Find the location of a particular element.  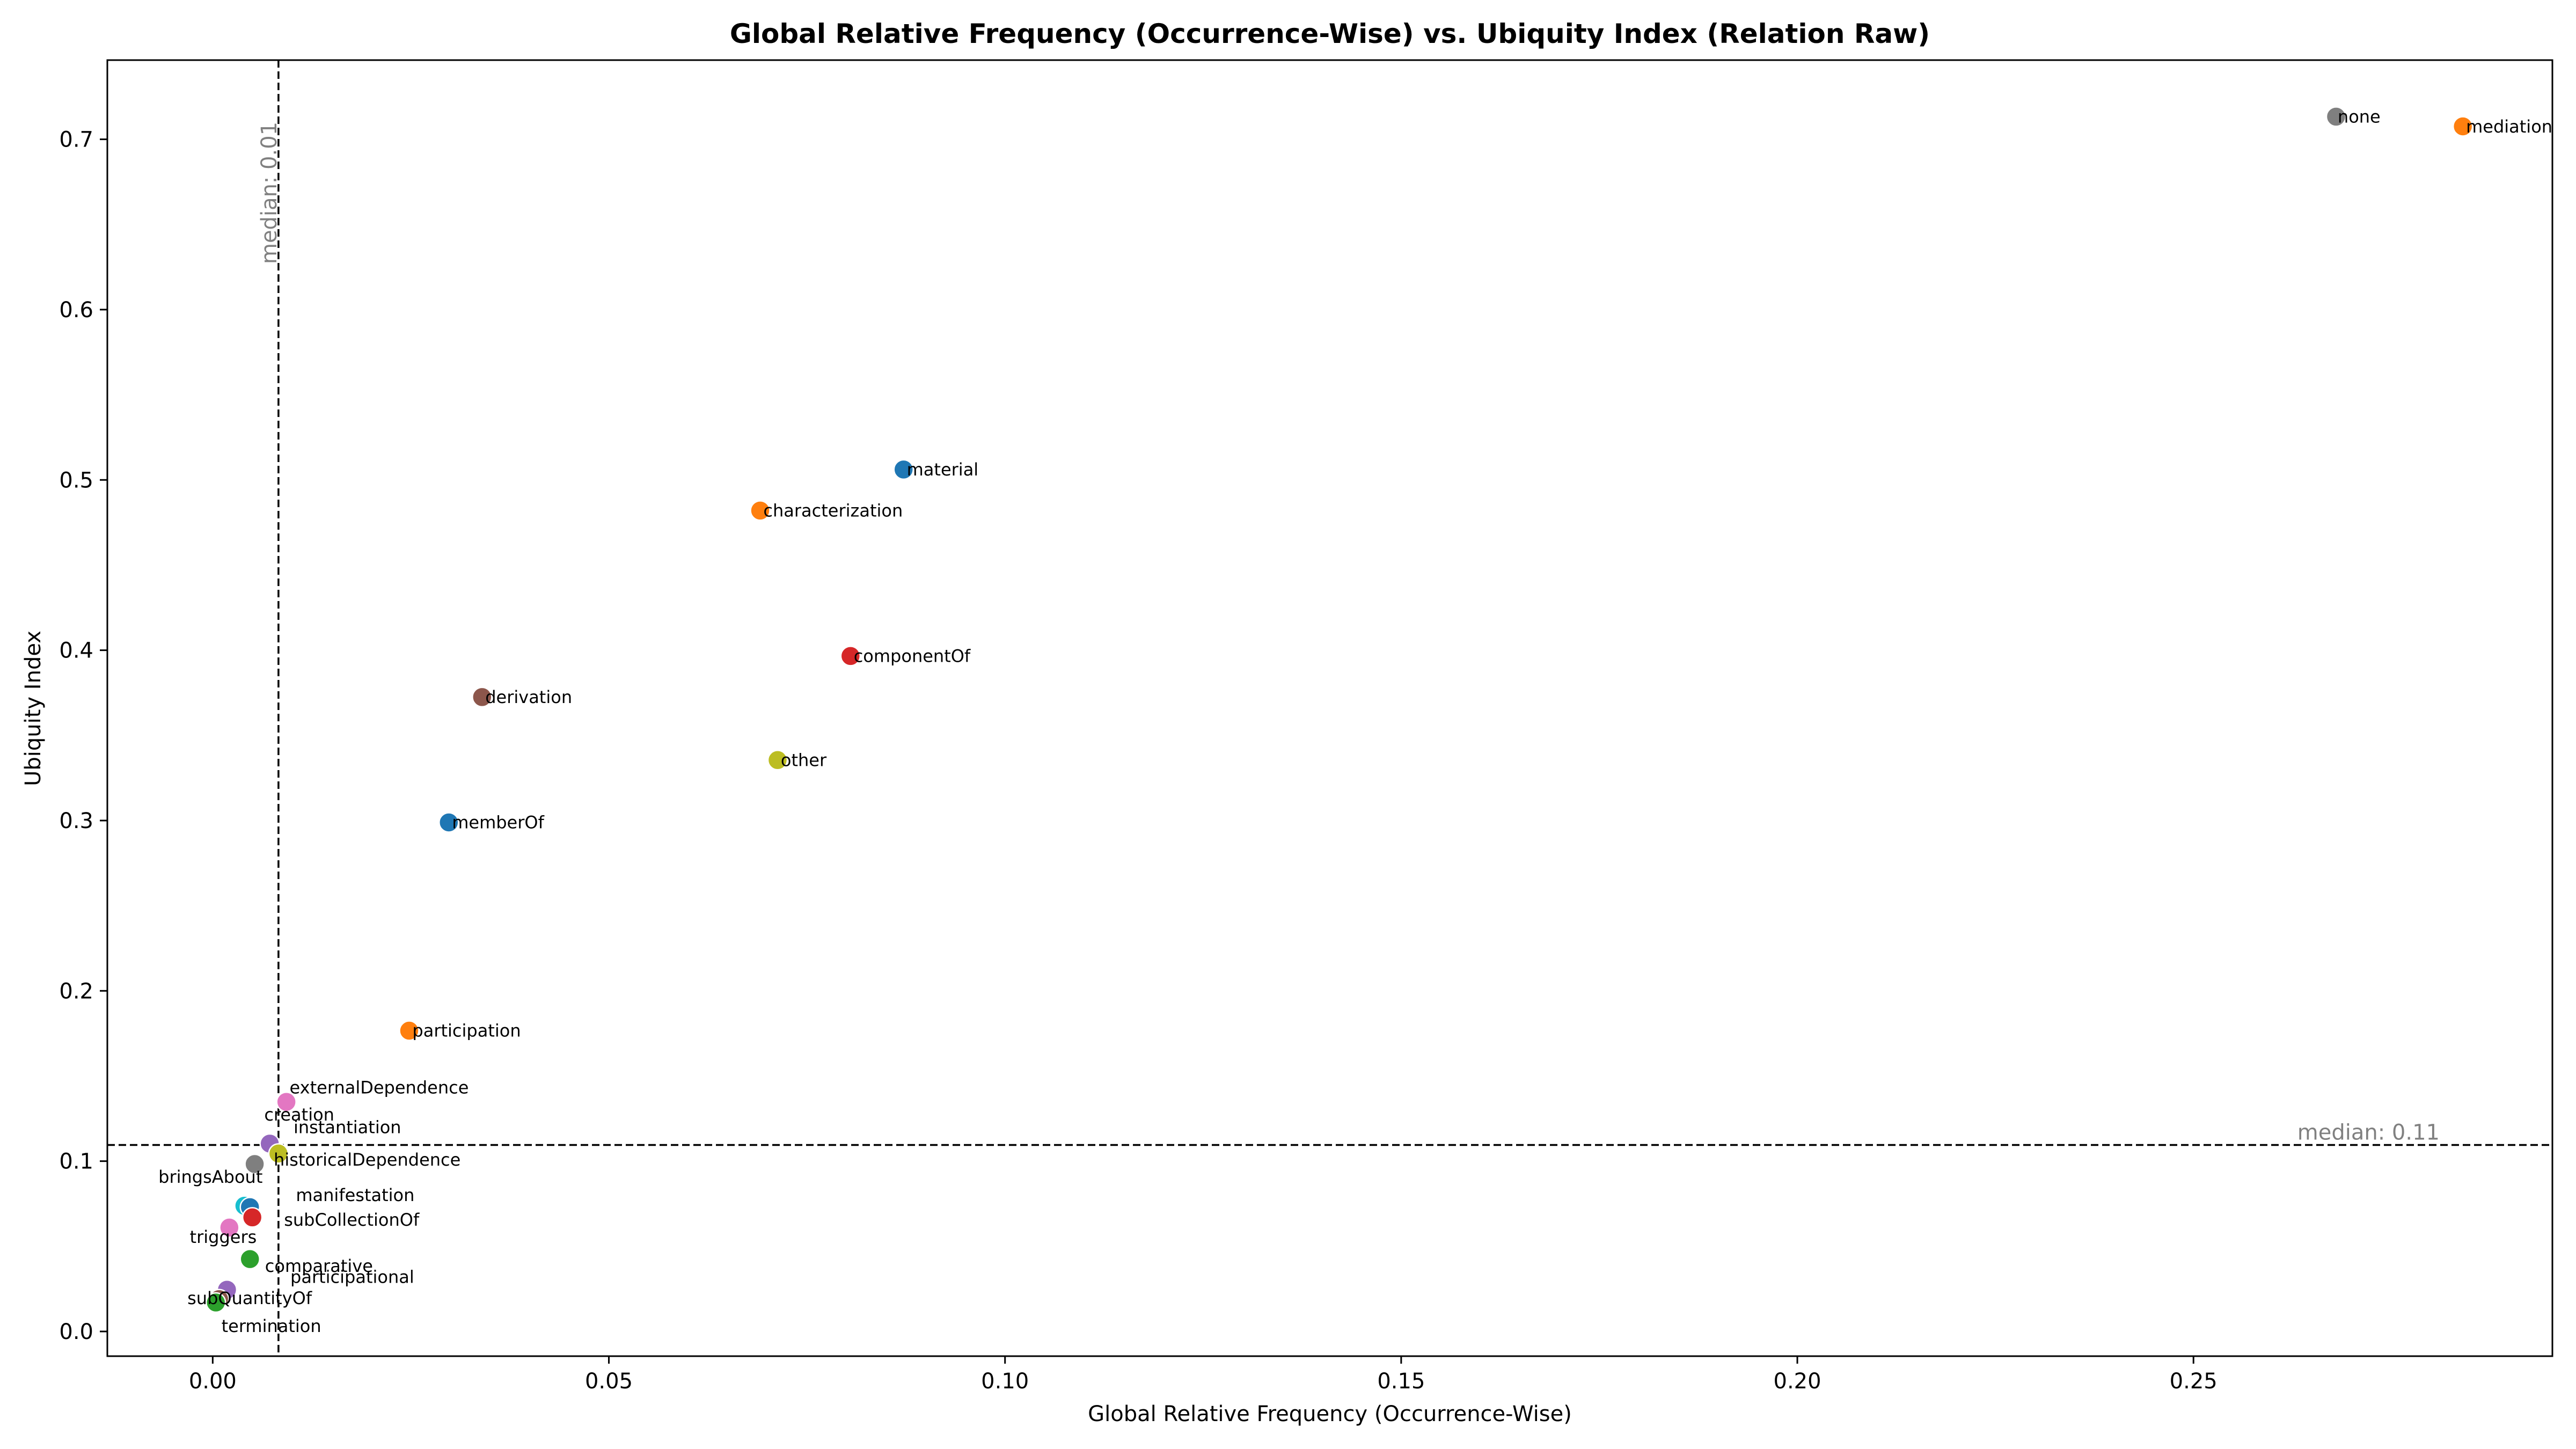

point-label: bringsAbout is located at coordinates (210, 1177).